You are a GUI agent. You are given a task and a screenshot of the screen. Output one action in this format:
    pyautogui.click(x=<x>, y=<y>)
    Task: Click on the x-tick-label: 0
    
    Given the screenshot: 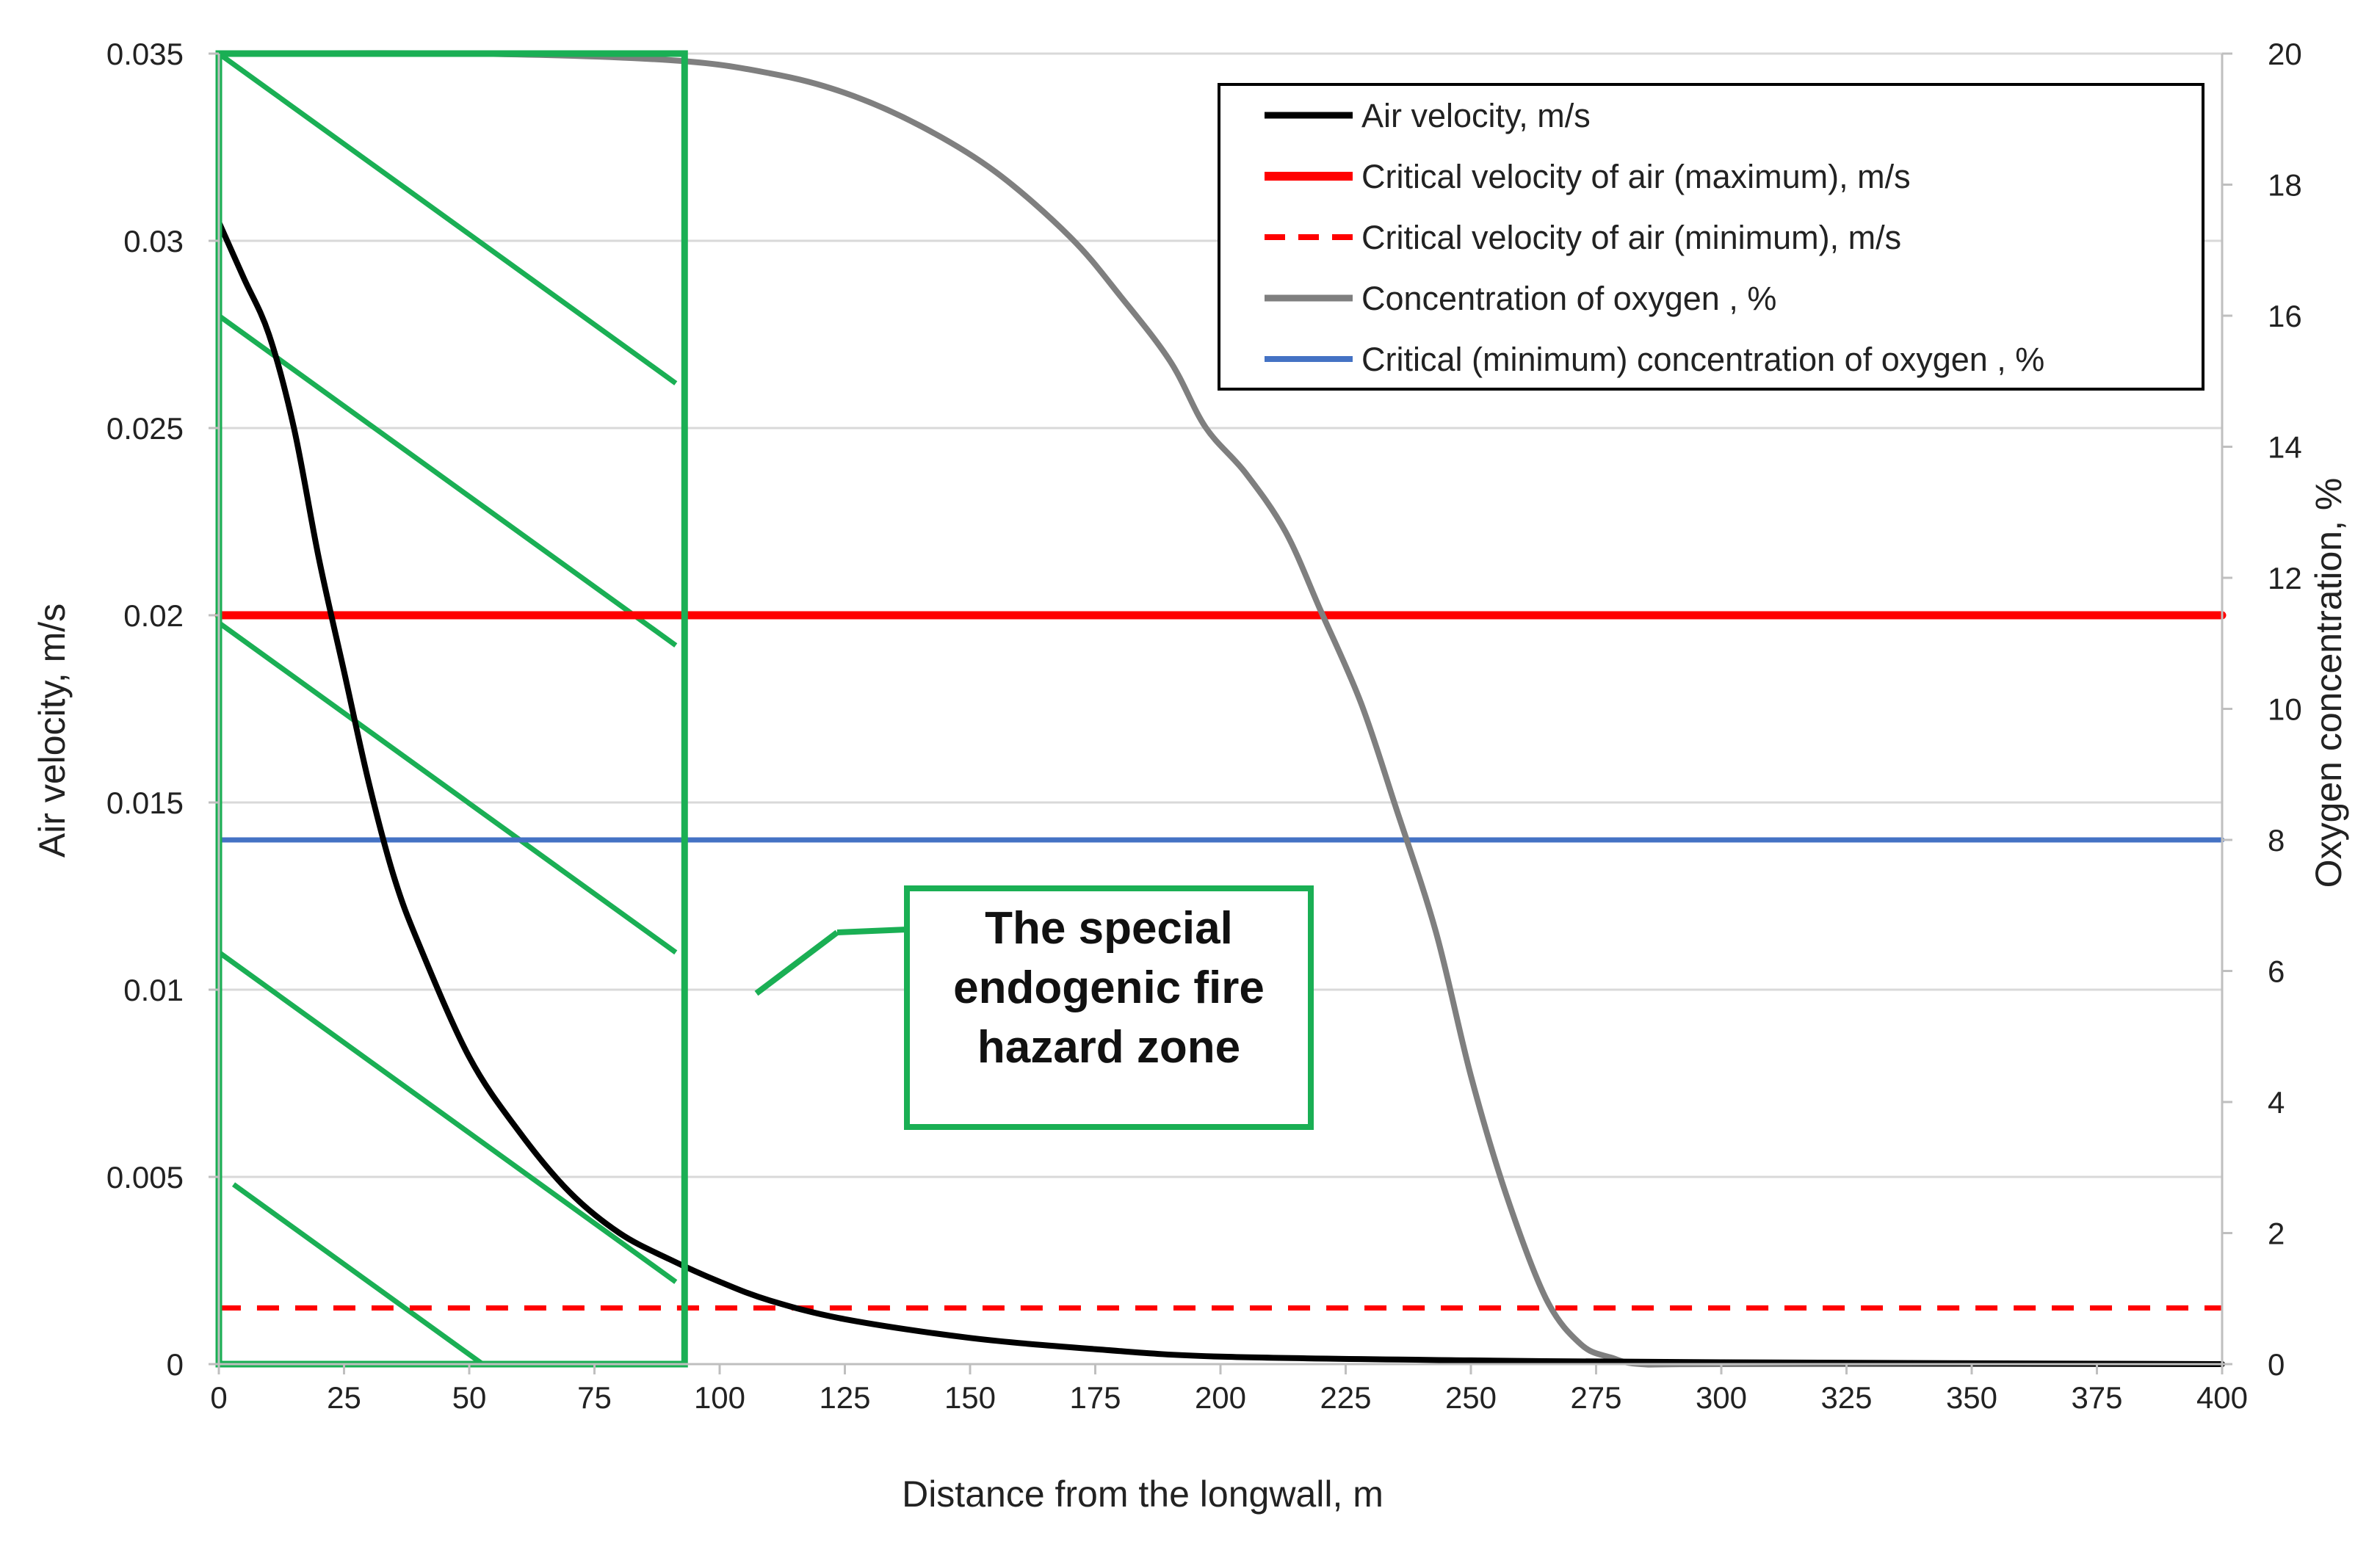 What is the action you would take?
    pyautogui.click(x=218, y=1397)
    